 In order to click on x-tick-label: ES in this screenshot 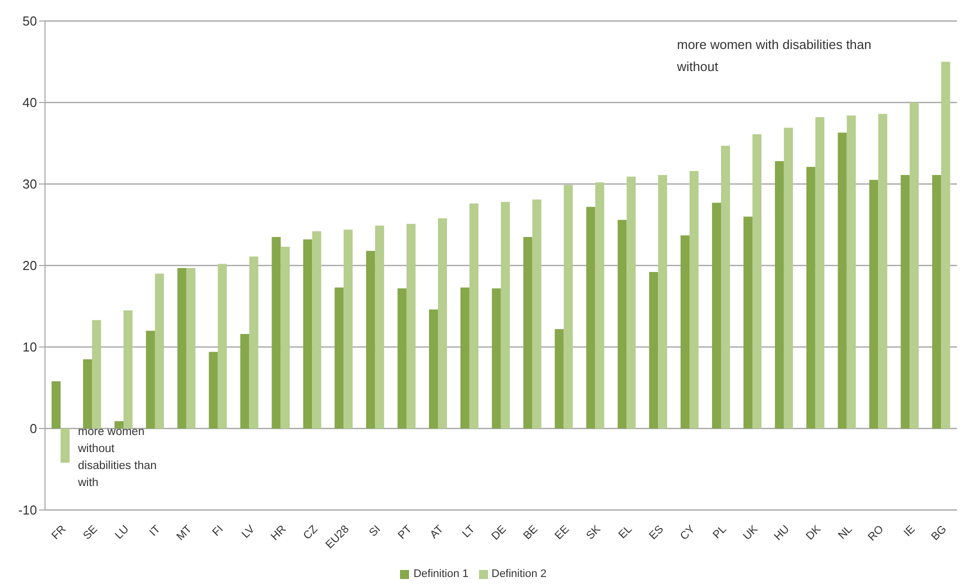, I will do `click(656, 532)`.